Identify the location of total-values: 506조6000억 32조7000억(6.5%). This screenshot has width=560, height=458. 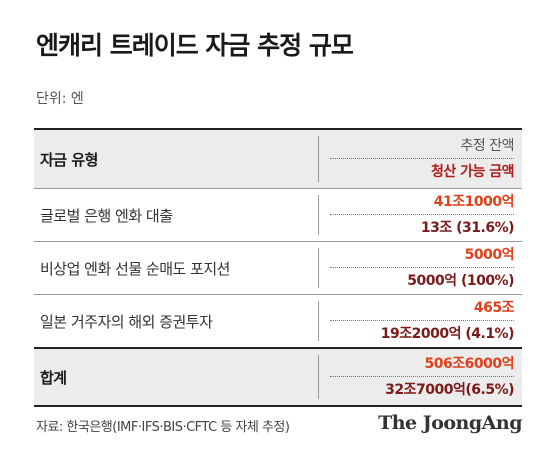
(422, 377).